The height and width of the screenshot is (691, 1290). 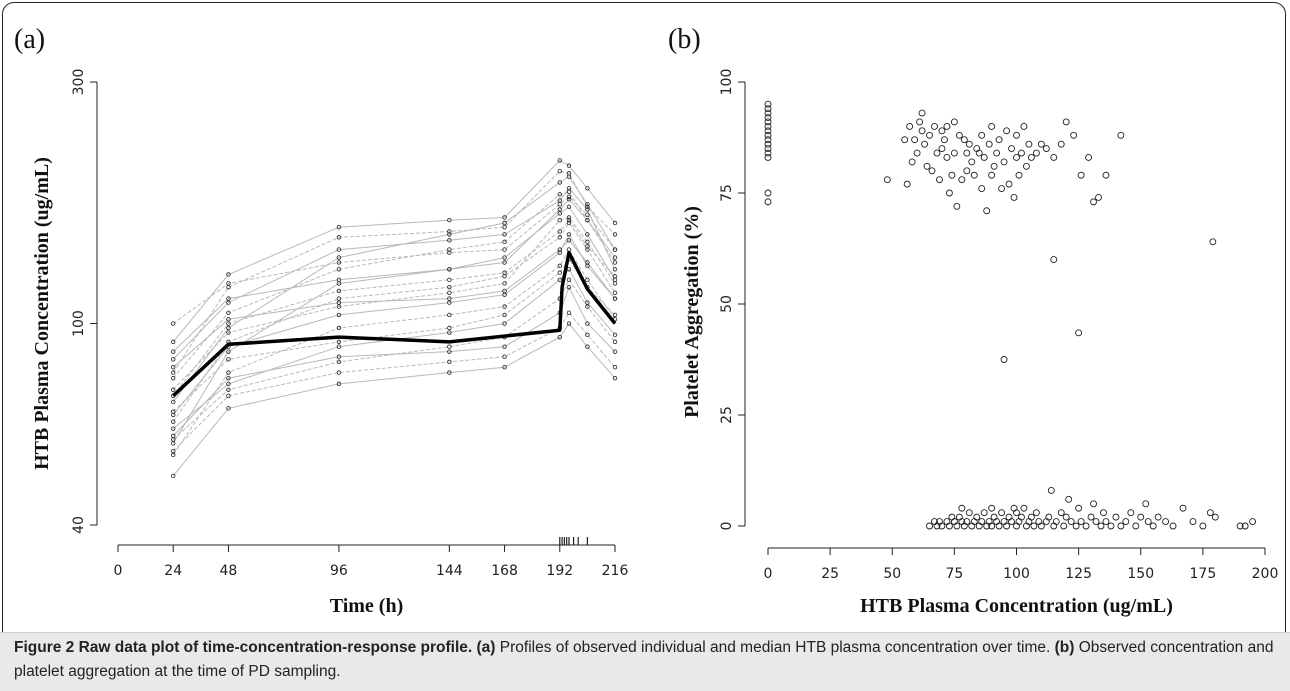 What do you see at coordinates (727, 415) in the screenshot?
I see `y-tick-label: 25` at bounding box center [727, 415].